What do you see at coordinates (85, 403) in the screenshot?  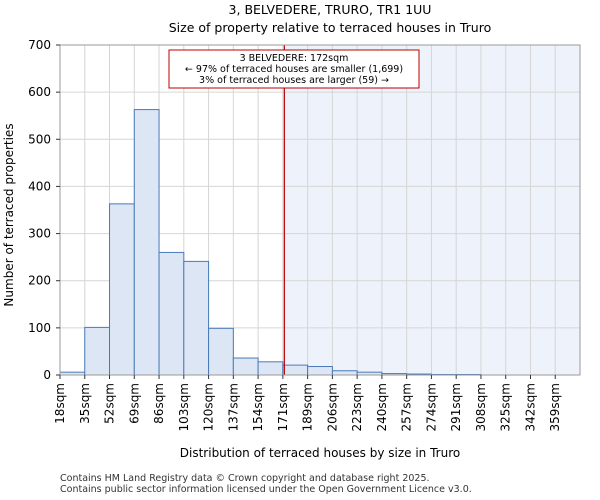 I see `x-tick-label: 35sqm` at bounding box center [85, 403].